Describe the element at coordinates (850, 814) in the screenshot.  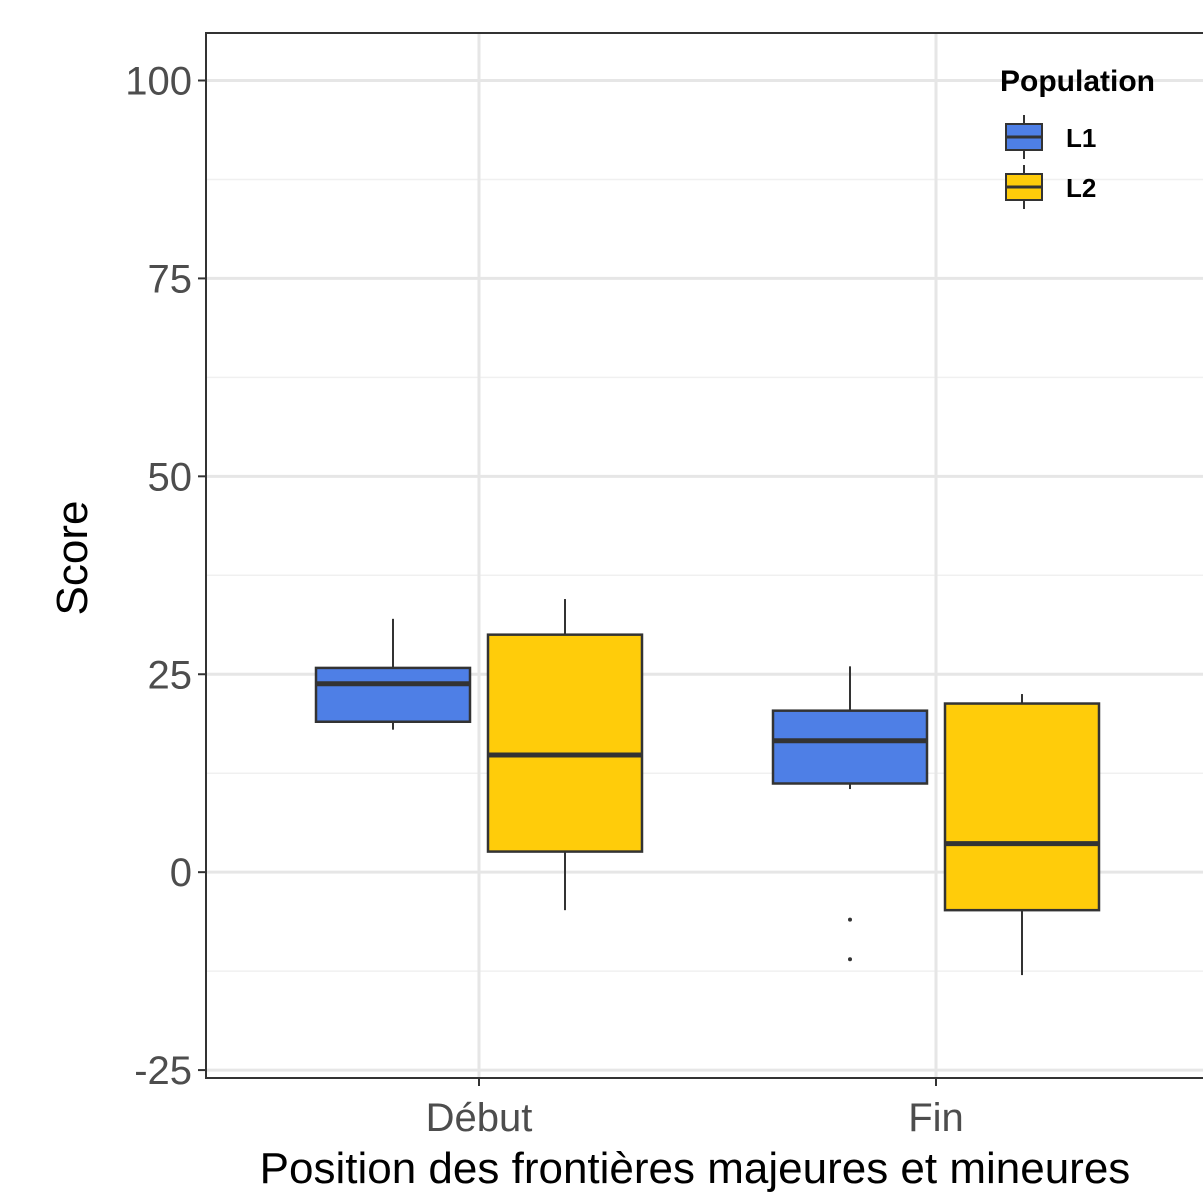
I see `box-L1-Fin` at that location.